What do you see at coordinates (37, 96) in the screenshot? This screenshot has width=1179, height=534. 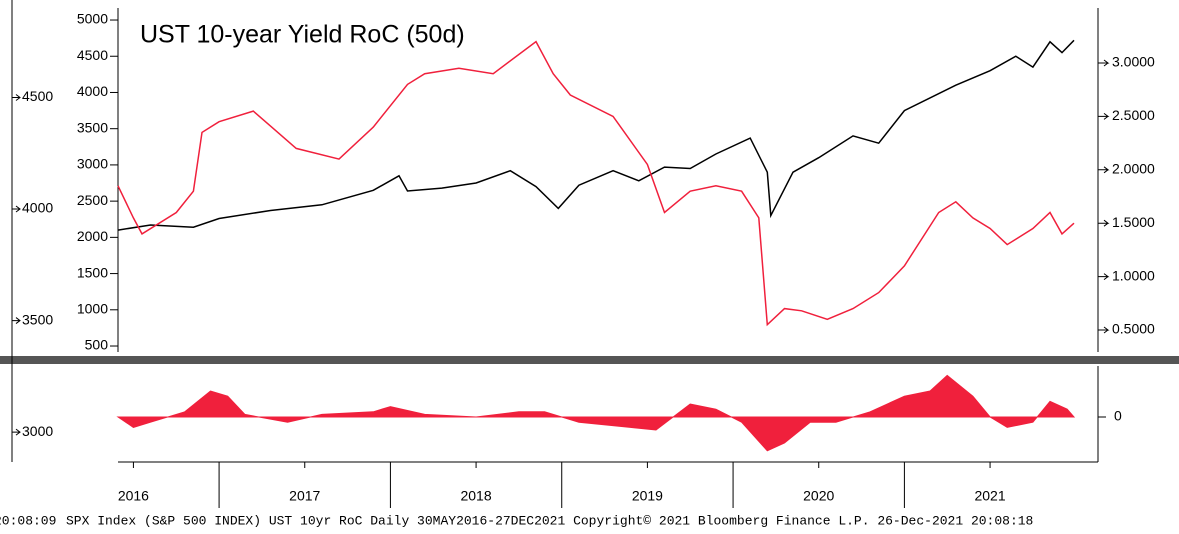 I see `y3-tick-label: 4500` at bounding box center [37, 96].